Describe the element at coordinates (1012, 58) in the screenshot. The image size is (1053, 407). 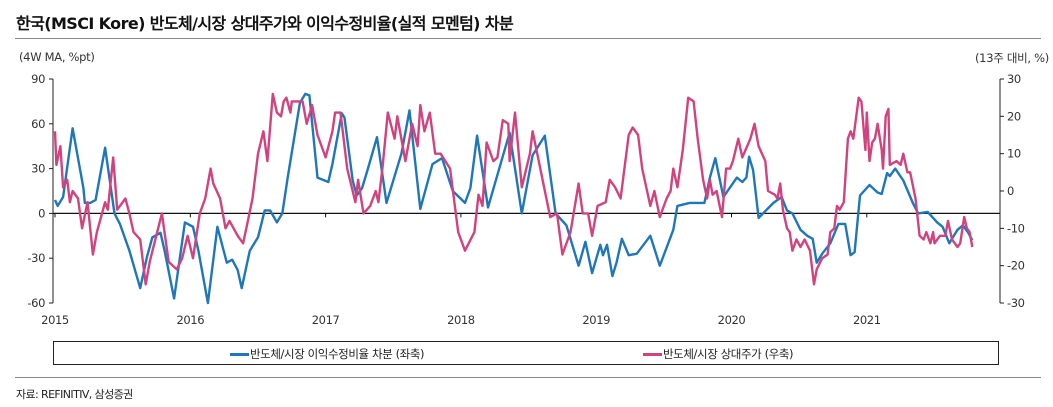
I see `right-axis-unit: (13주 대비, %)` at that location.